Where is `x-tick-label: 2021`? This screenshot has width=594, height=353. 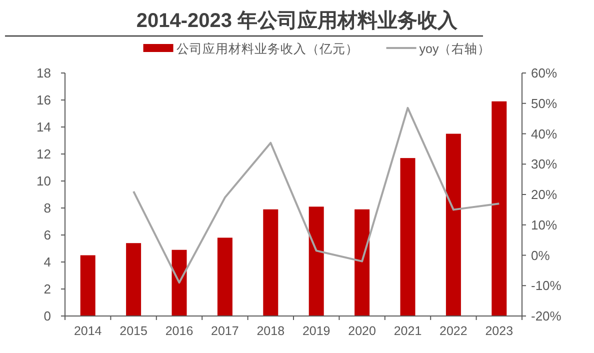
x-tick-label: 2021 is located at coordinates (408, 331).